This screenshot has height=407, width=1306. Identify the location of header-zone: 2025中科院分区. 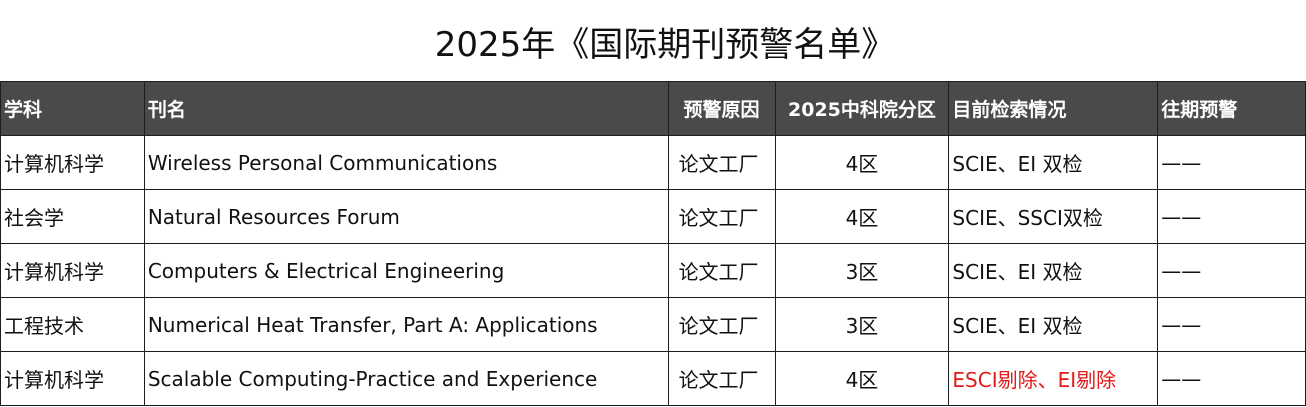
(862, 108).